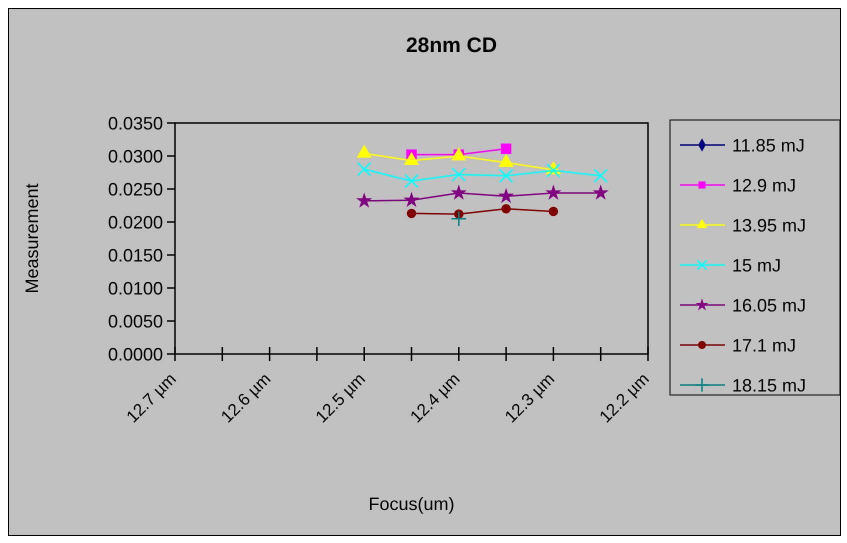 The width and height of the screenshot is (847, 543). Describe the element at coordinates (764, 185) in the screenshot. I see `legend-label: 12.9 mJ` at that location.